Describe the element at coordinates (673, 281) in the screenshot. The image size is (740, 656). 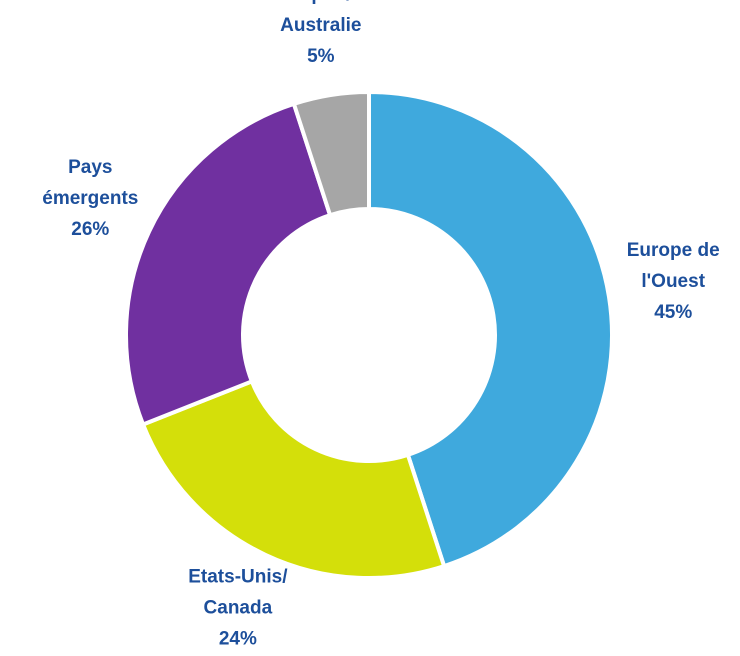
I see `label-line: l'Ouest` at that location.